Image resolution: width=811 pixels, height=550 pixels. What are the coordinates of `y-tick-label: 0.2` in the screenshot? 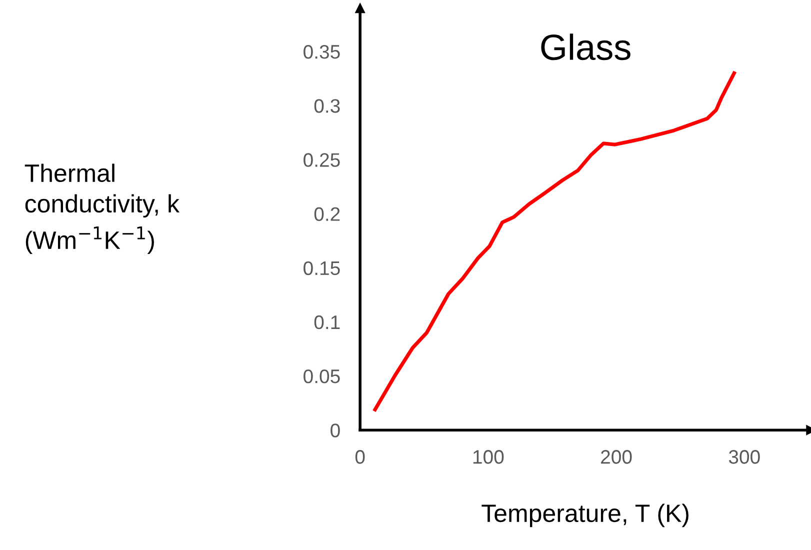 It's located at (327, 214).